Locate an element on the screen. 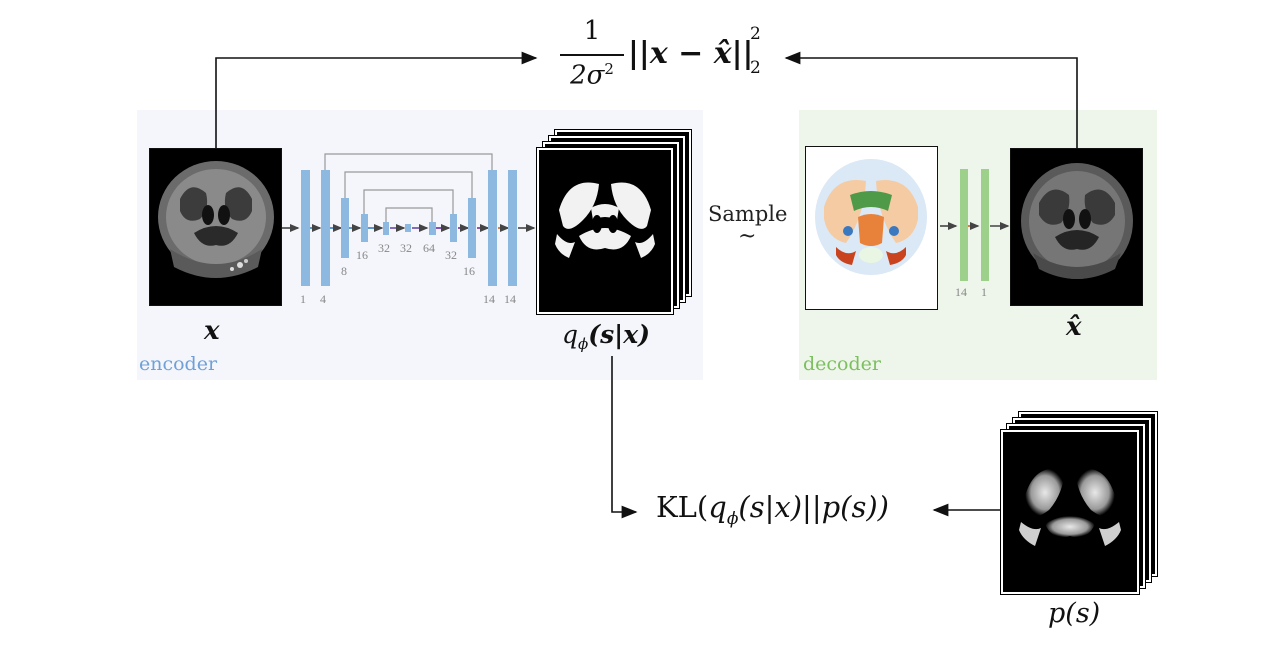 The image size is (1280, 650). segmentation-icon is located at coordinates (871, 217).